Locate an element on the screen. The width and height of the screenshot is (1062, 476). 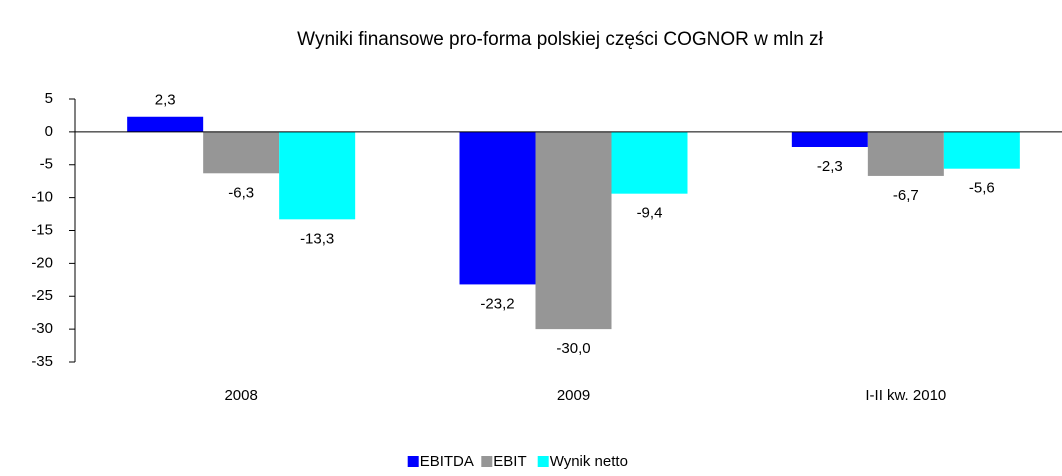
value-label: -6,7 is located at coordinates (906, 195).